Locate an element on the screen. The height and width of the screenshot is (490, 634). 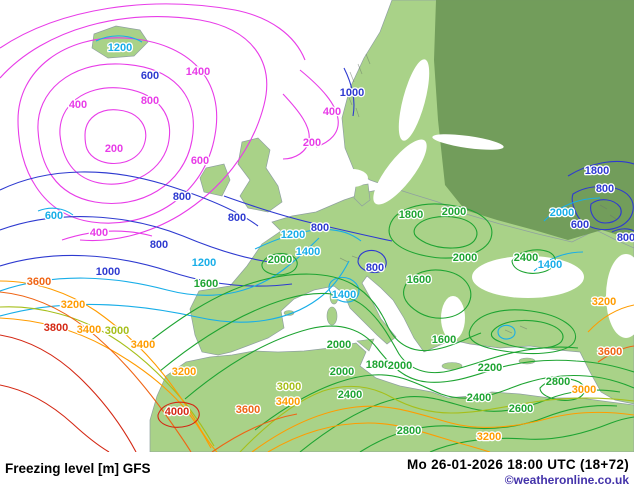
contour-label: 2600 is located at coordinates (521, 409).